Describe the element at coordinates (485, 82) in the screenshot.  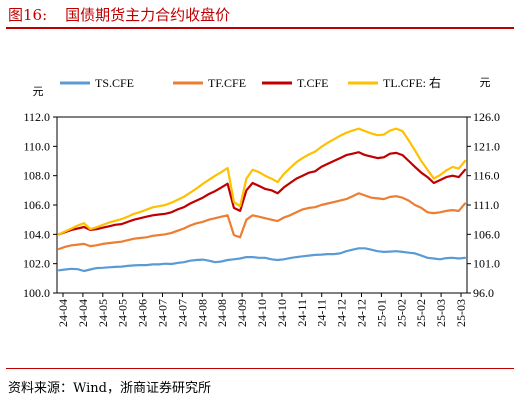
I see `y-right-axis-label: 元` at that location.